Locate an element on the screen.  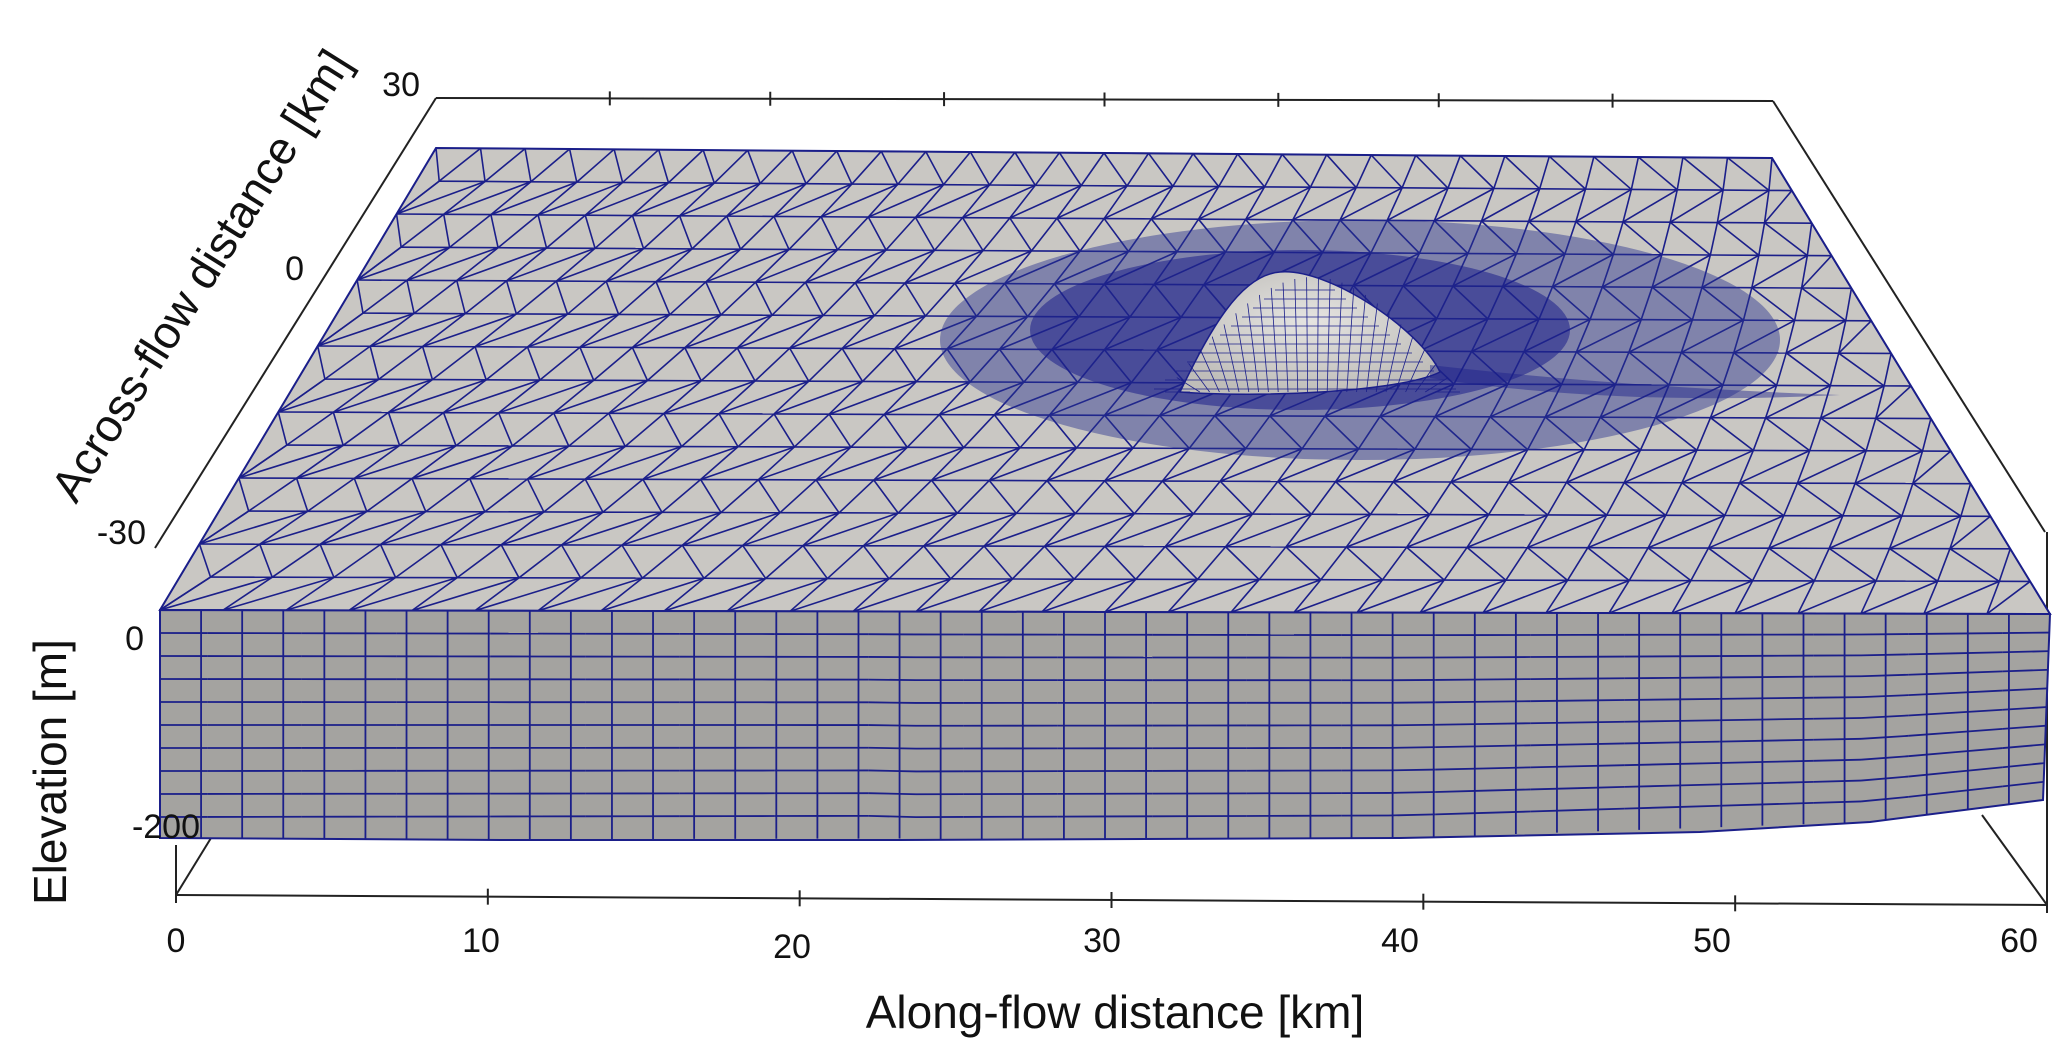
along-flow-tick-30: 30 is located at coordinates (1102, 941).